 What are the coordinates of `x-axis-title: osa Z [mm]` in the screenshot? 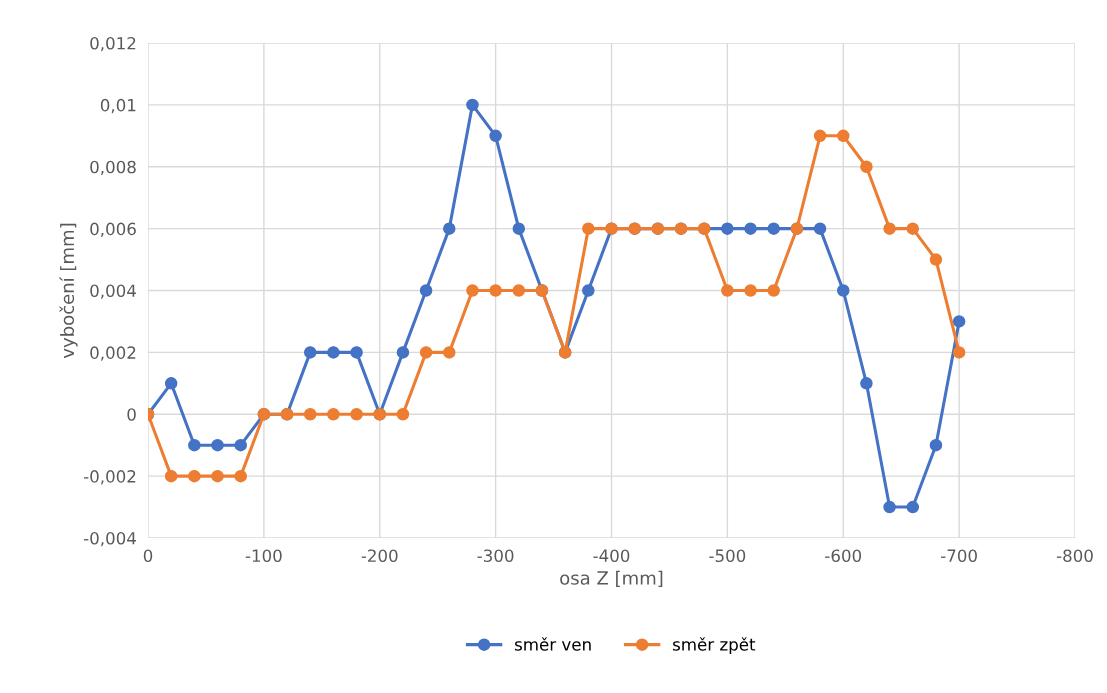 It's located at (611, 578).